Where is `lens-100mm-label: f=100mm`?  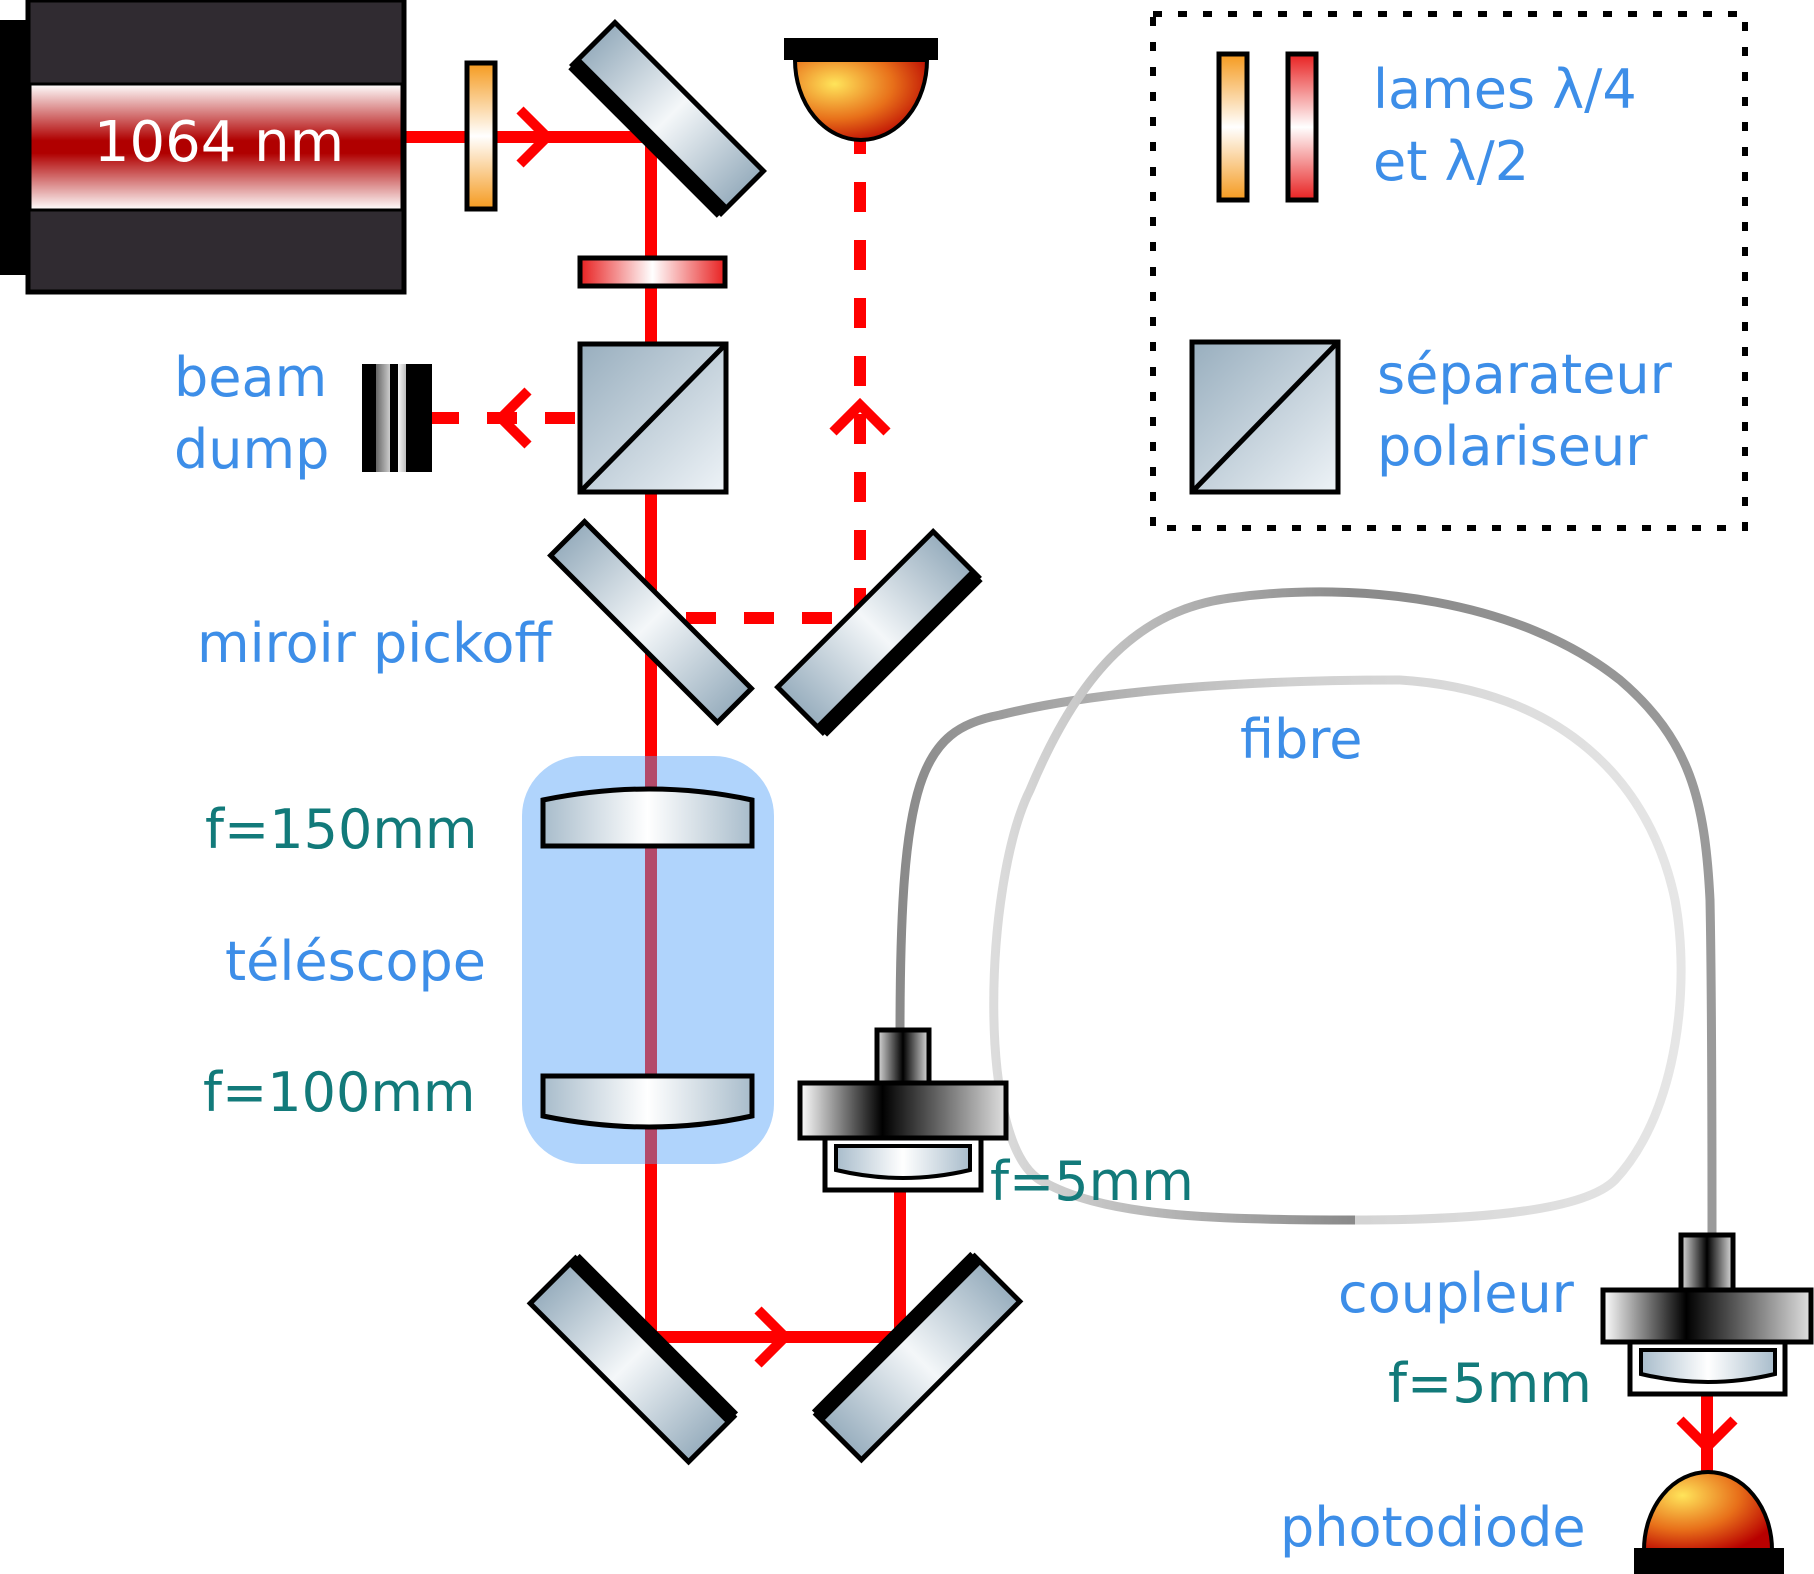
lens-100mm-label: f=100mm is located at coordinates (339, 1092).